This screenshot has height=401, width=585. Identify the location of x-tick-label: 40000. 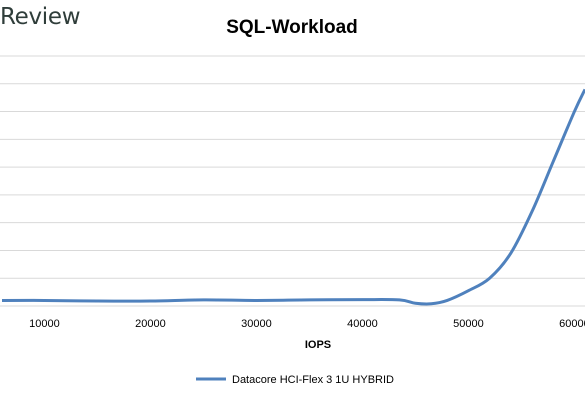
(362, 324).